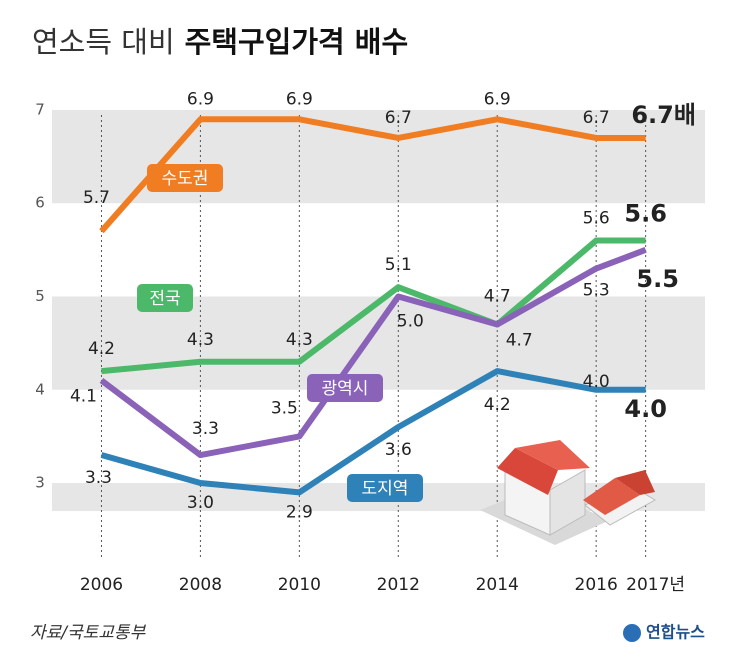  What do you see at coordinates (297, 42) in the screenshot?
I see `title-bold: 주택구입가격 배수` at bounding box center [297, 42].